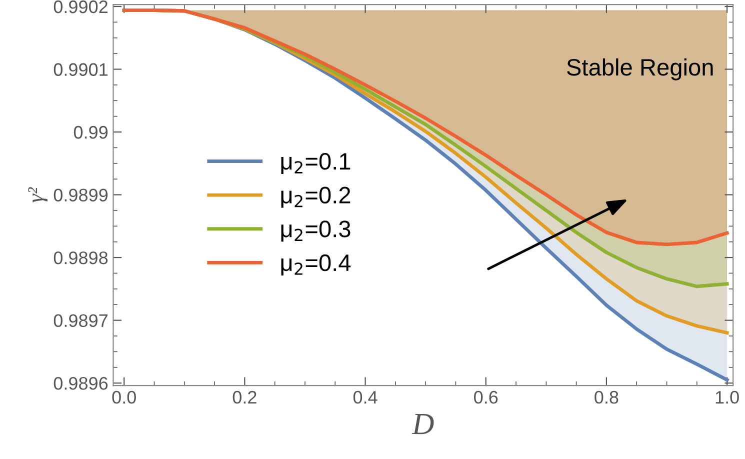 The width and height of the screenshot is (745, 459). I want to click on legend-label: μ$_{2}$=0.3, so click(315, 231).